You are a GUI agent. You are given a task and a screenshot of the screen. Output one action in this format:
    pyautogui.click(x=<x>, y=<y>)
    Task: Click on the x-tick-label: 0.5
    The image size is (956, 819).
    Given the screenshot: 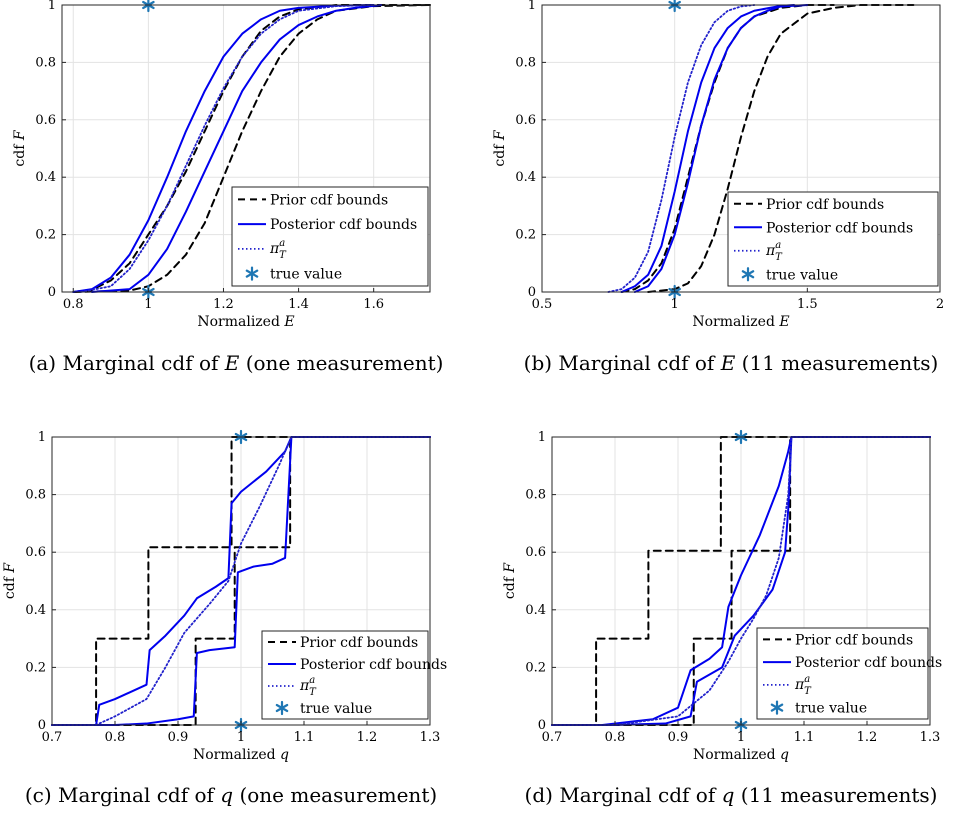 What is the action you would take?
    pyautogui.click(x=542, y=304)
    